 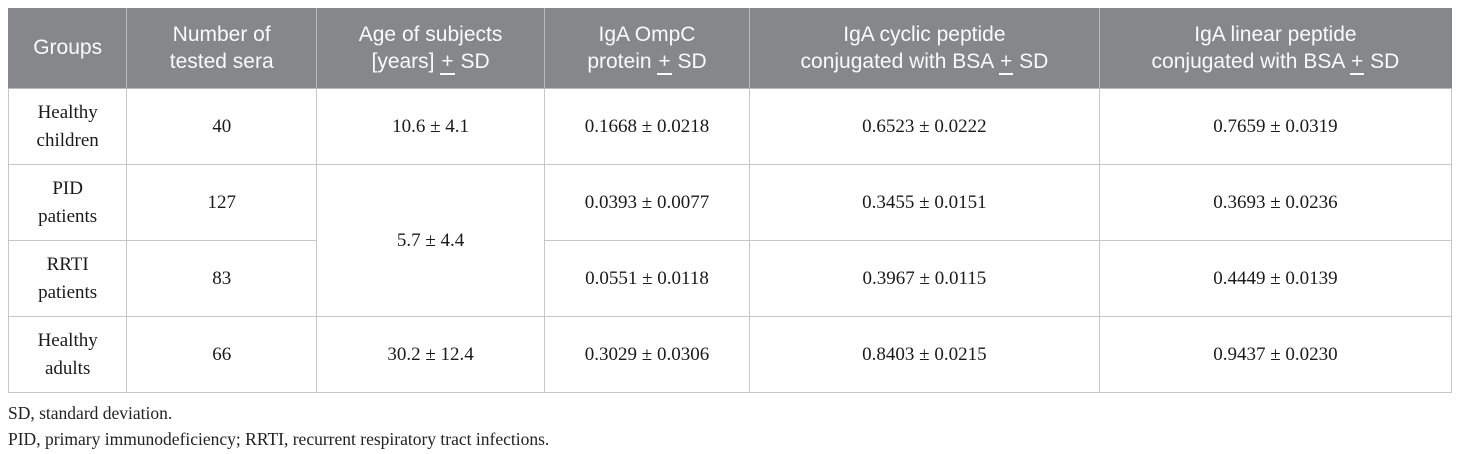 What do you see at coordinates (67, 278) in the screenshot?
I see `cell-group: RRTI patients` at bounding box center [67, 278].